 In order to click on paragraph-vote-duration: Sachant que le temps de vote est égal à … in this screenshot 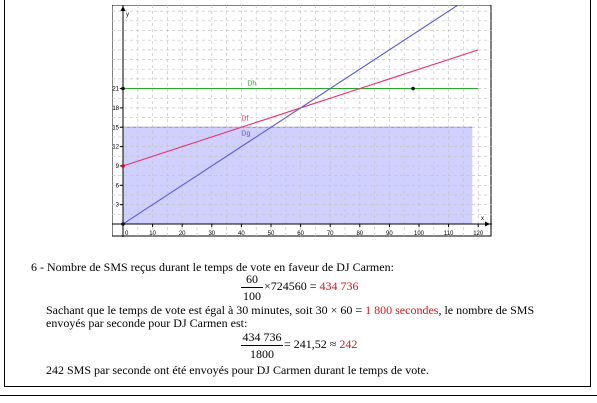, I will do `click(290, 310)`.